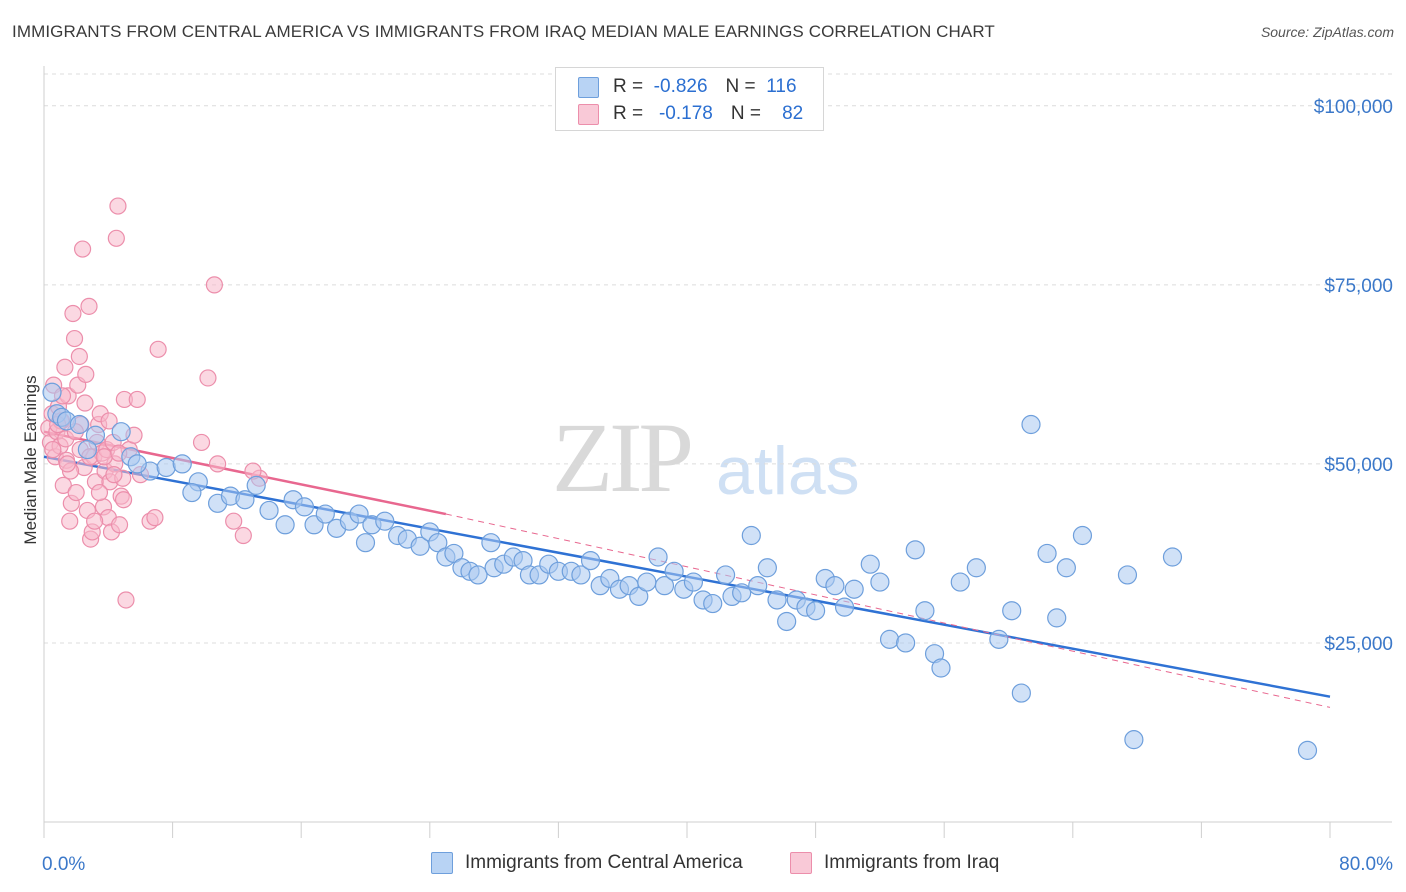 This screenshot has width=1406, height=892. What do you see at coordinates (781, 86) in the screenshot?
I see `legend-n-value: 116` at bounding box center [781, 86].